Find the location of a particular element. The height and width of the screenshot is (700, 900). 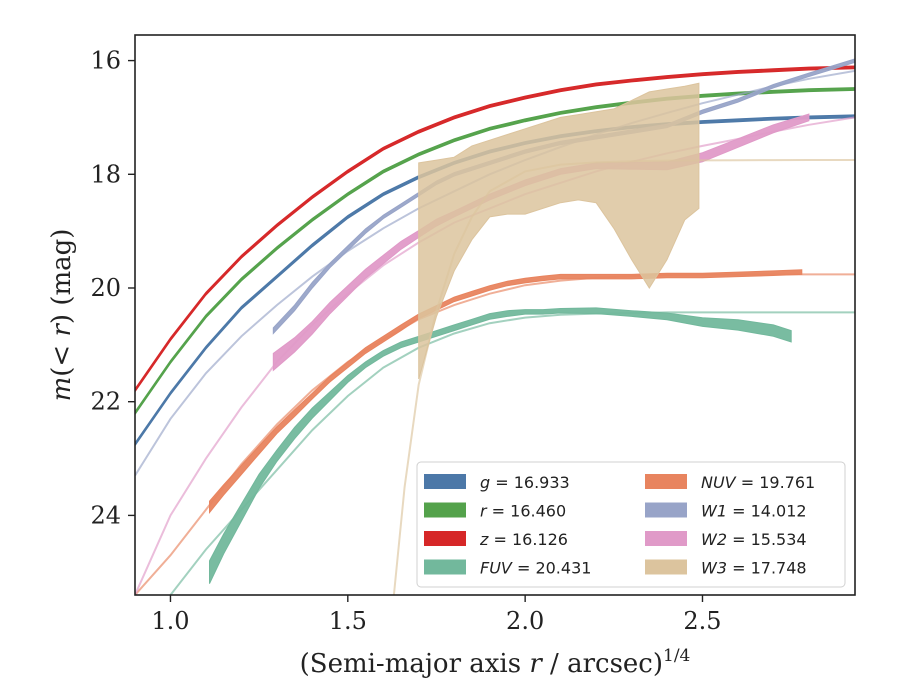

legend-item-r: r = 16.460 is located at coordinates (495, 511).